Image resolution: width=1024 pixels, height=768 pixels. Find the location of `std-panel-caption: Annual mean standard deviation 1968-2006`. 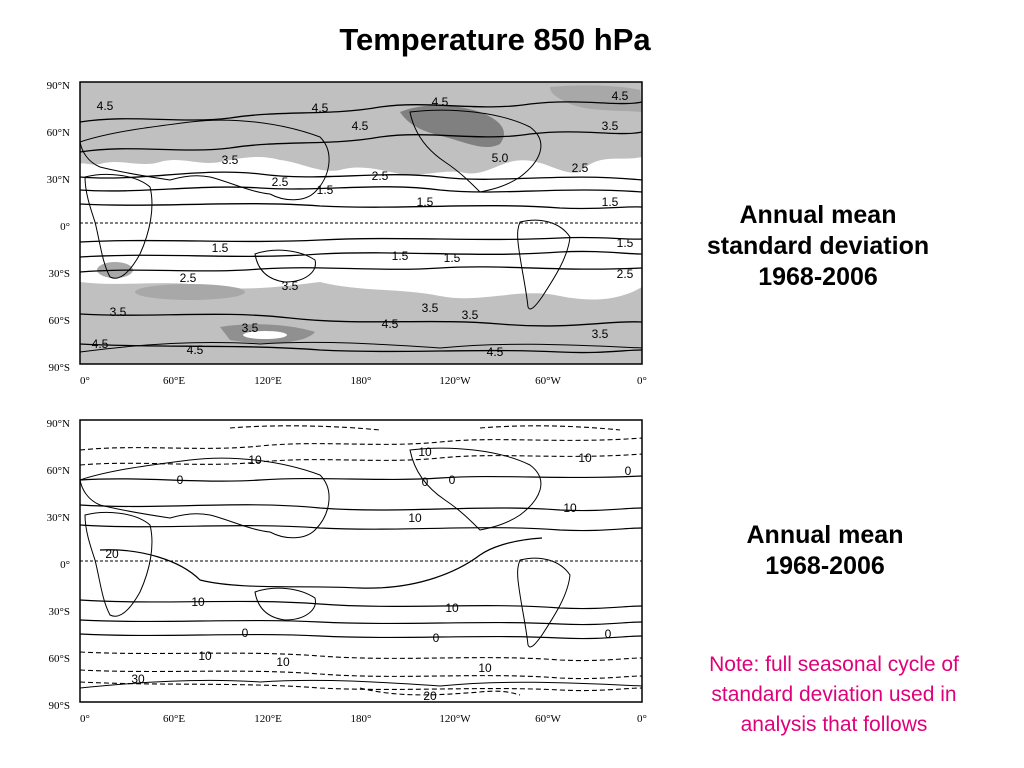

std-panel-caption: Annual mean standard deviation 1968-2006 is located at coordinates (818, 246).